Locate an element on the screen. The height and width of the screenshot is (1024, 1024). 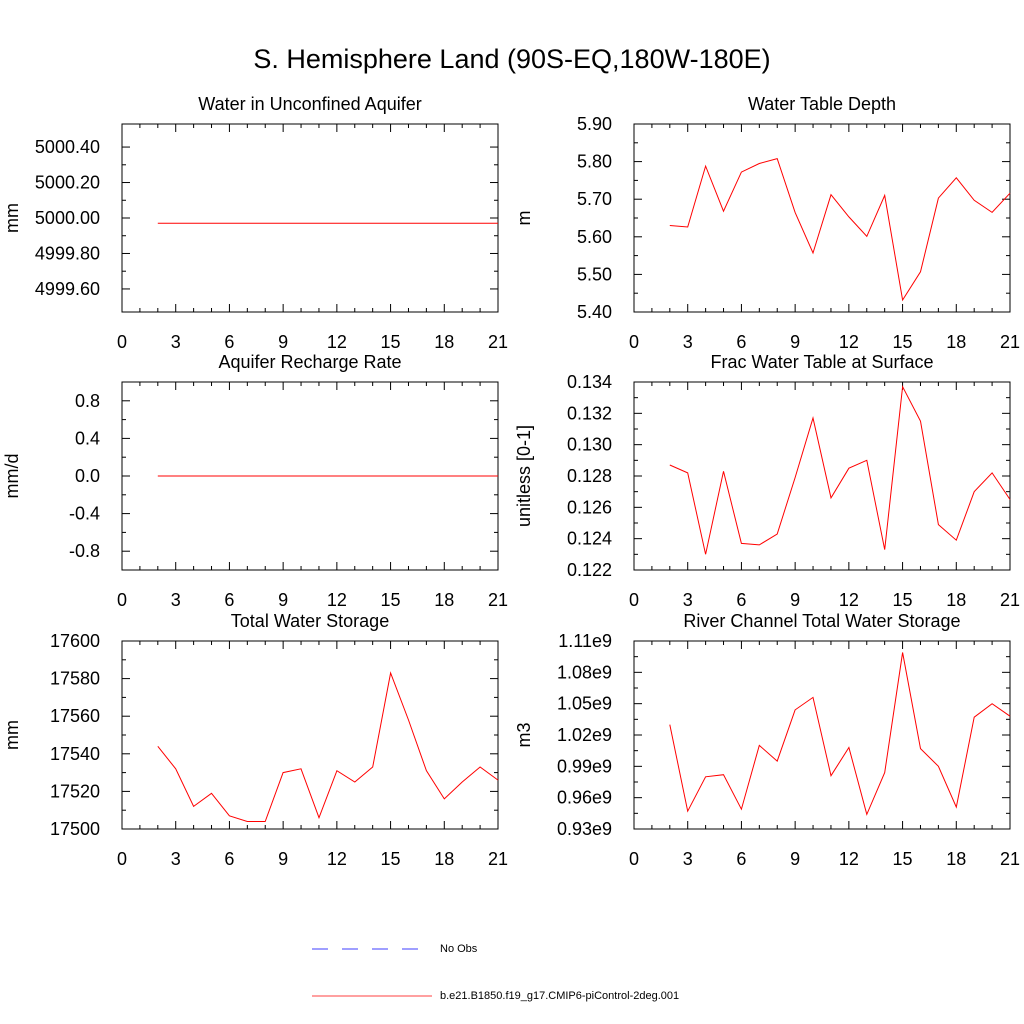
y-tick-label: 0.0 is located at coordinates (87, 476).